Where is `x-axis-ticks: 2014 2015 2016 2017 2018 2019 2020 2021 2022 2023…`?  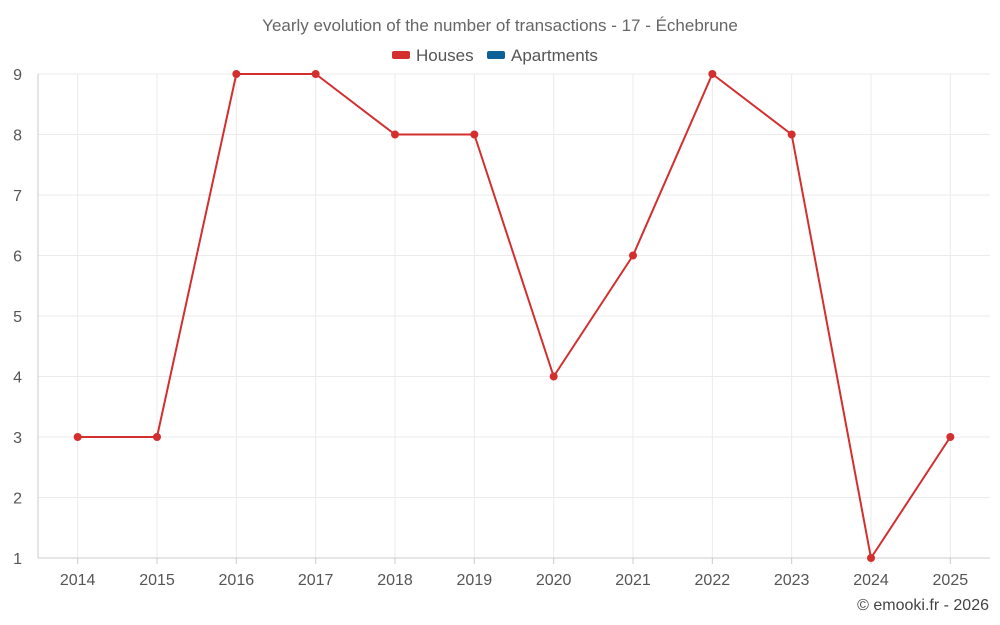 x-axis-ticks: 2014 2015 2016 2017 2018 2019 2020 2021 2022 2023… is located at coordinates (514, 573).